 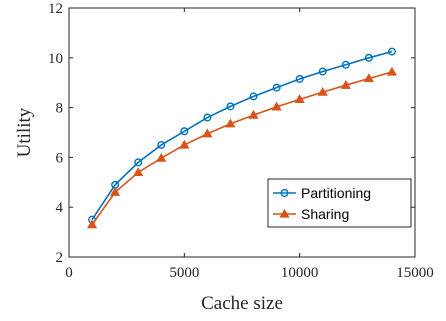 I want to click on y-tick-label: 2, so click(x=60, y=258).